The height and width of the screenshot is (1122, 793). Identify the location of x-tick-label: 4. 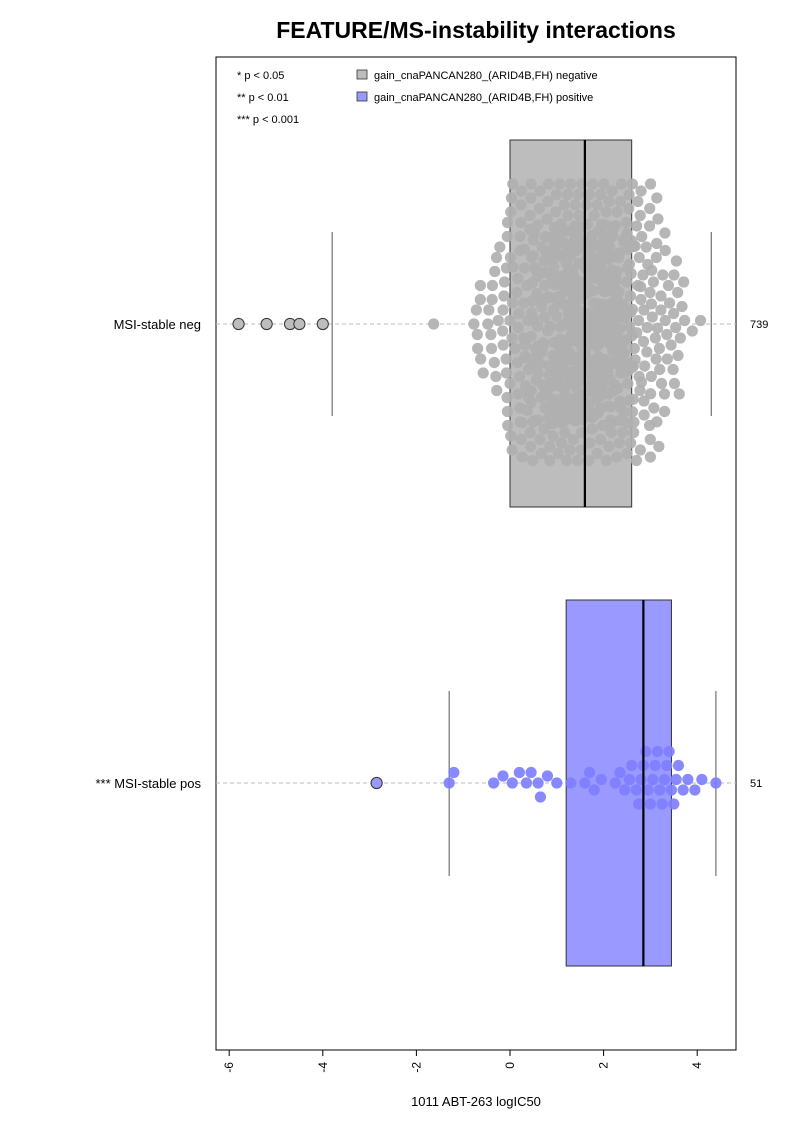
(697, 1065).